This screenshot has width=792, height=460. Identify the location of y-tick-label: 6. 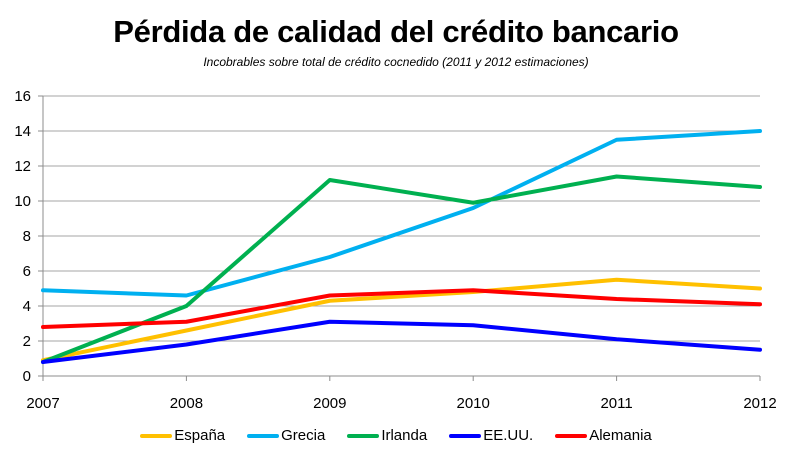
(27, 271).